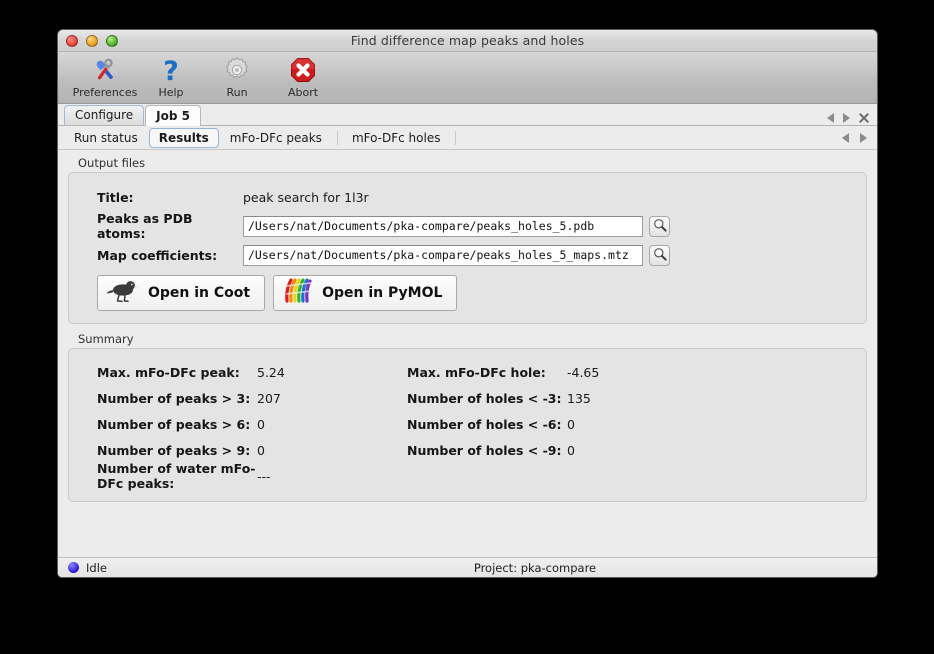 This screenshot has height=654, width=934. Describe the element at coordinates (467, 115) in the screenshot. I see `main-tab-bar: Configure Job 5` at that location.